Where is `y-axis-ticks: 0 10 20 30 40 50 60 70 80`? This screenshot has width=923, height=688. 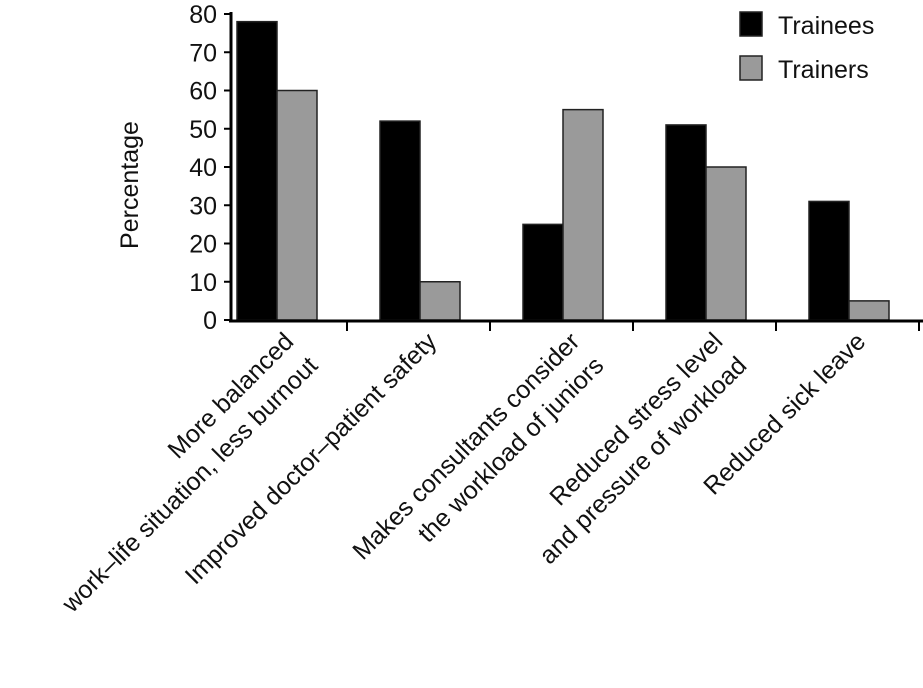 y-axis-ticks: 0 10 20 30 40 50 60 70 80 is located at coordinates (210, 168).